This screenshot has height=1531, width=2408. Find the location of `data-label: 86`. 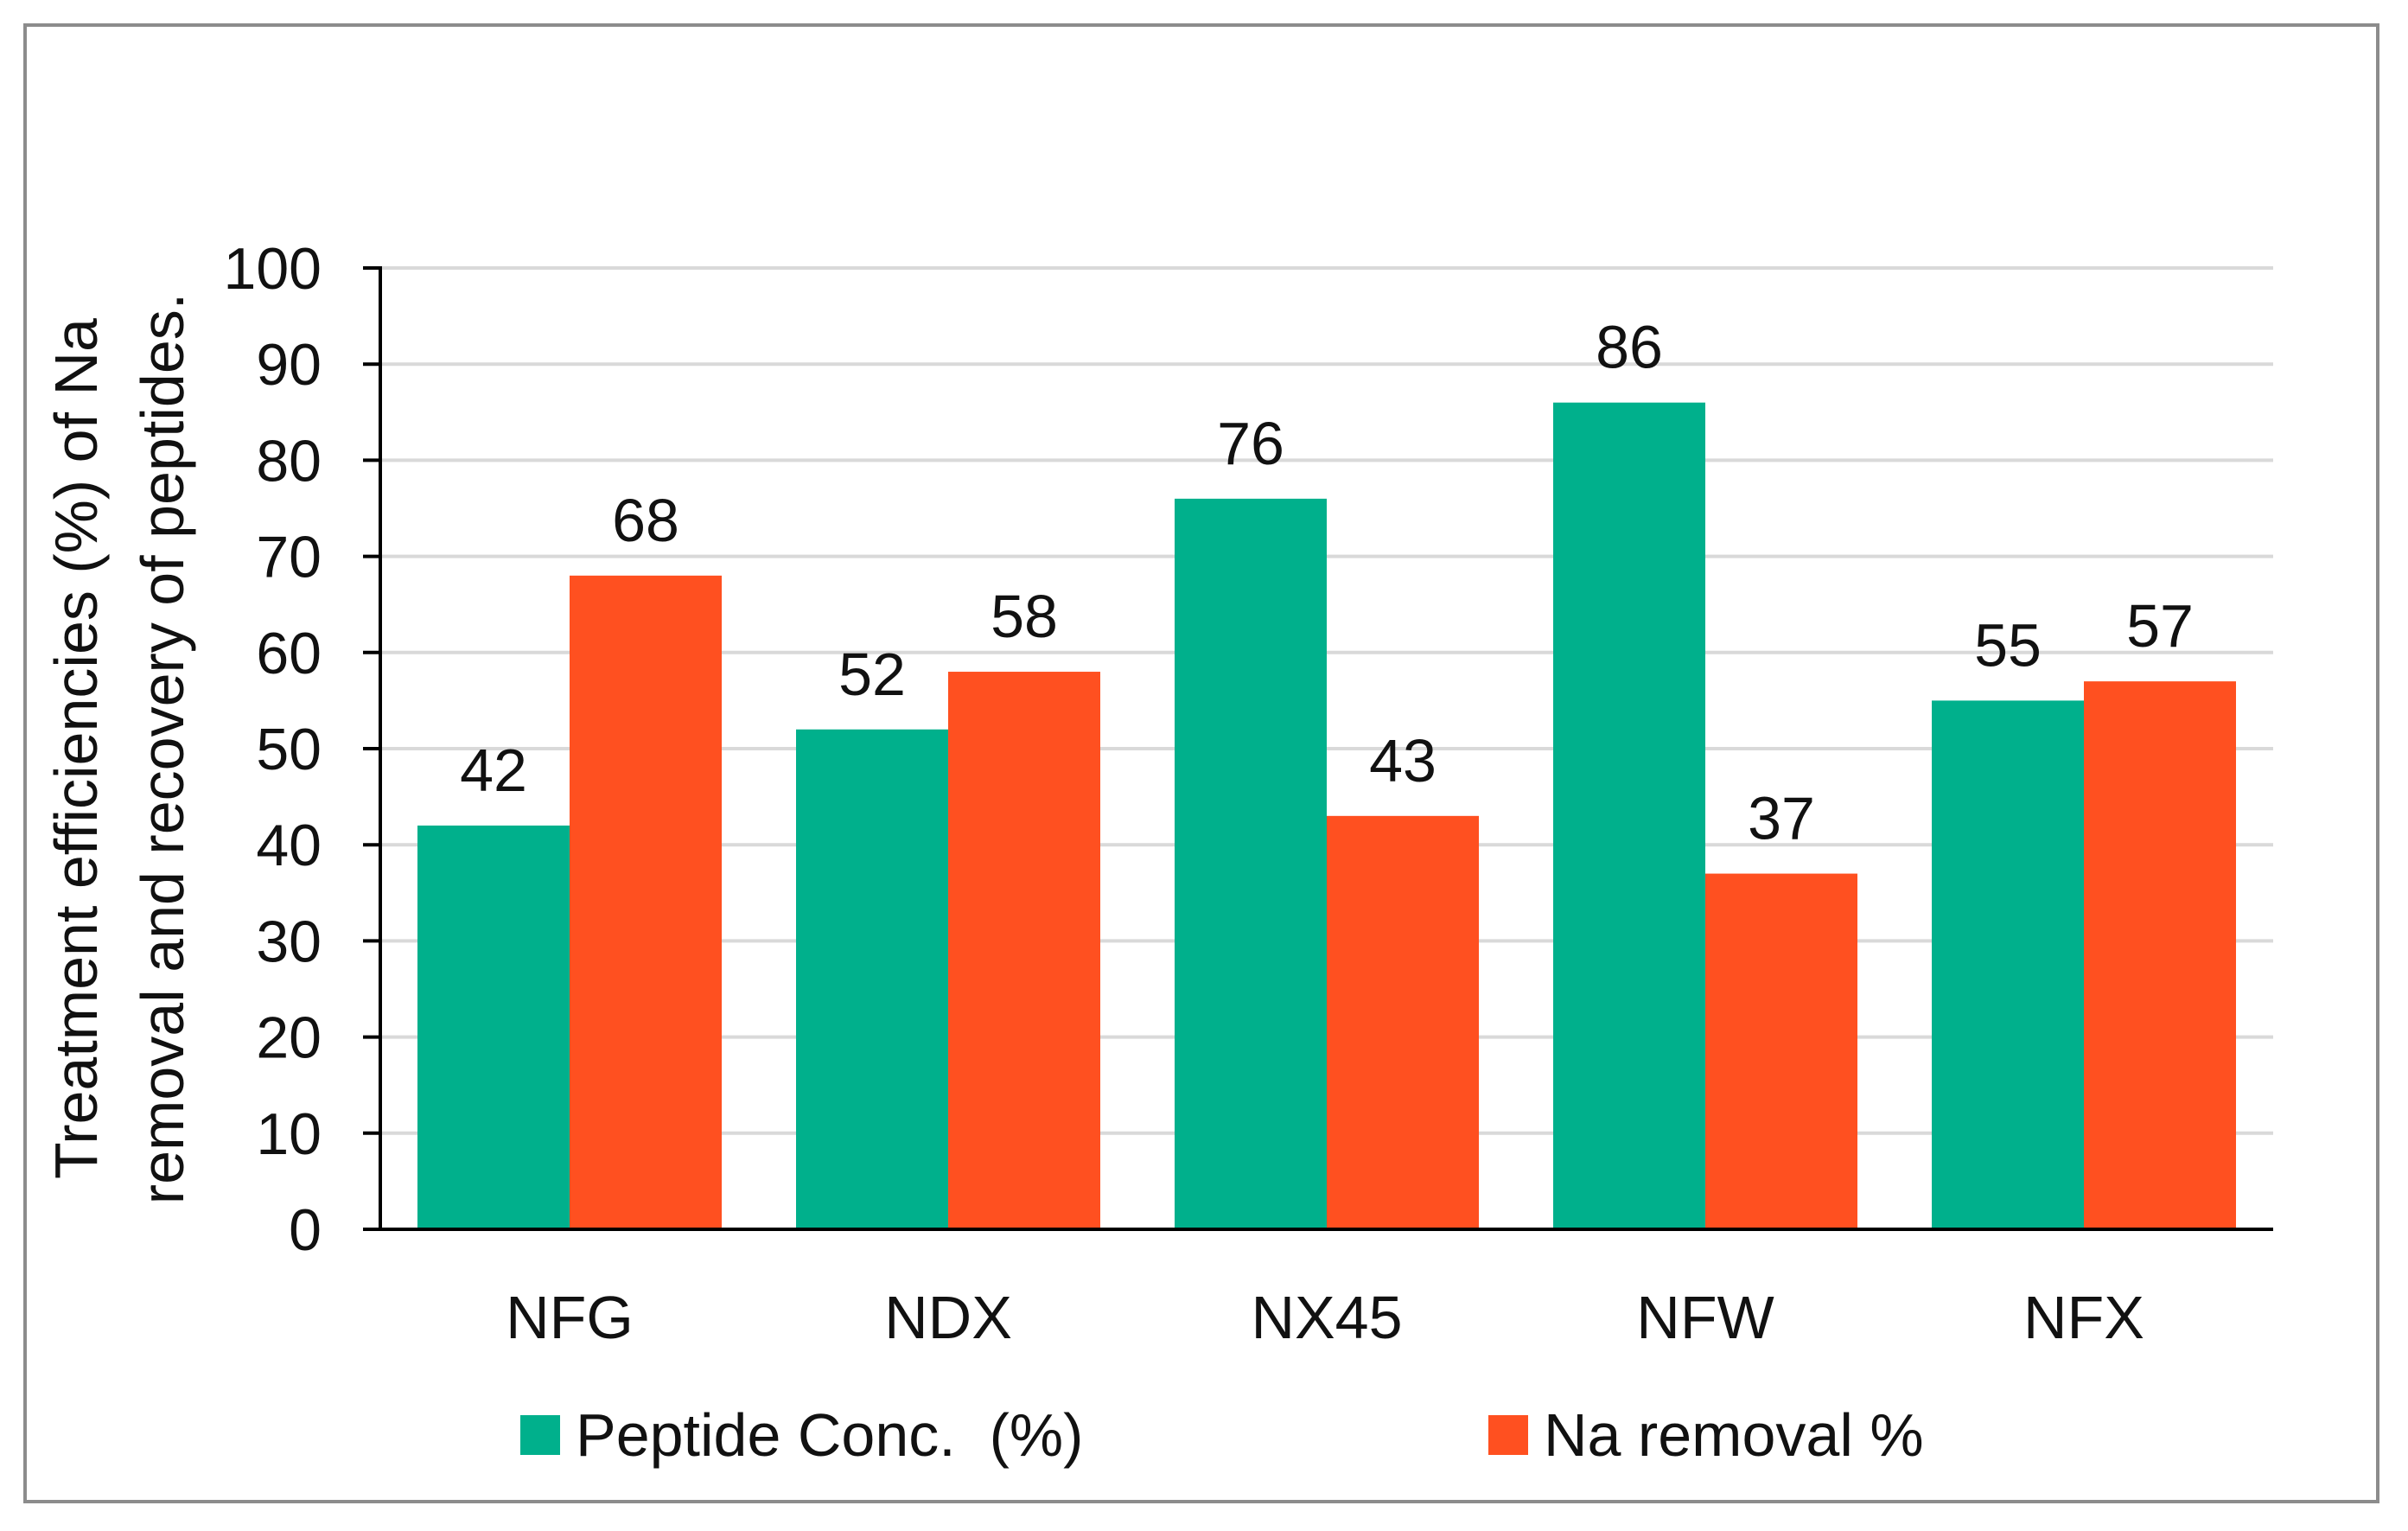

data-label: 86 is located at coordinates (1629, 347).